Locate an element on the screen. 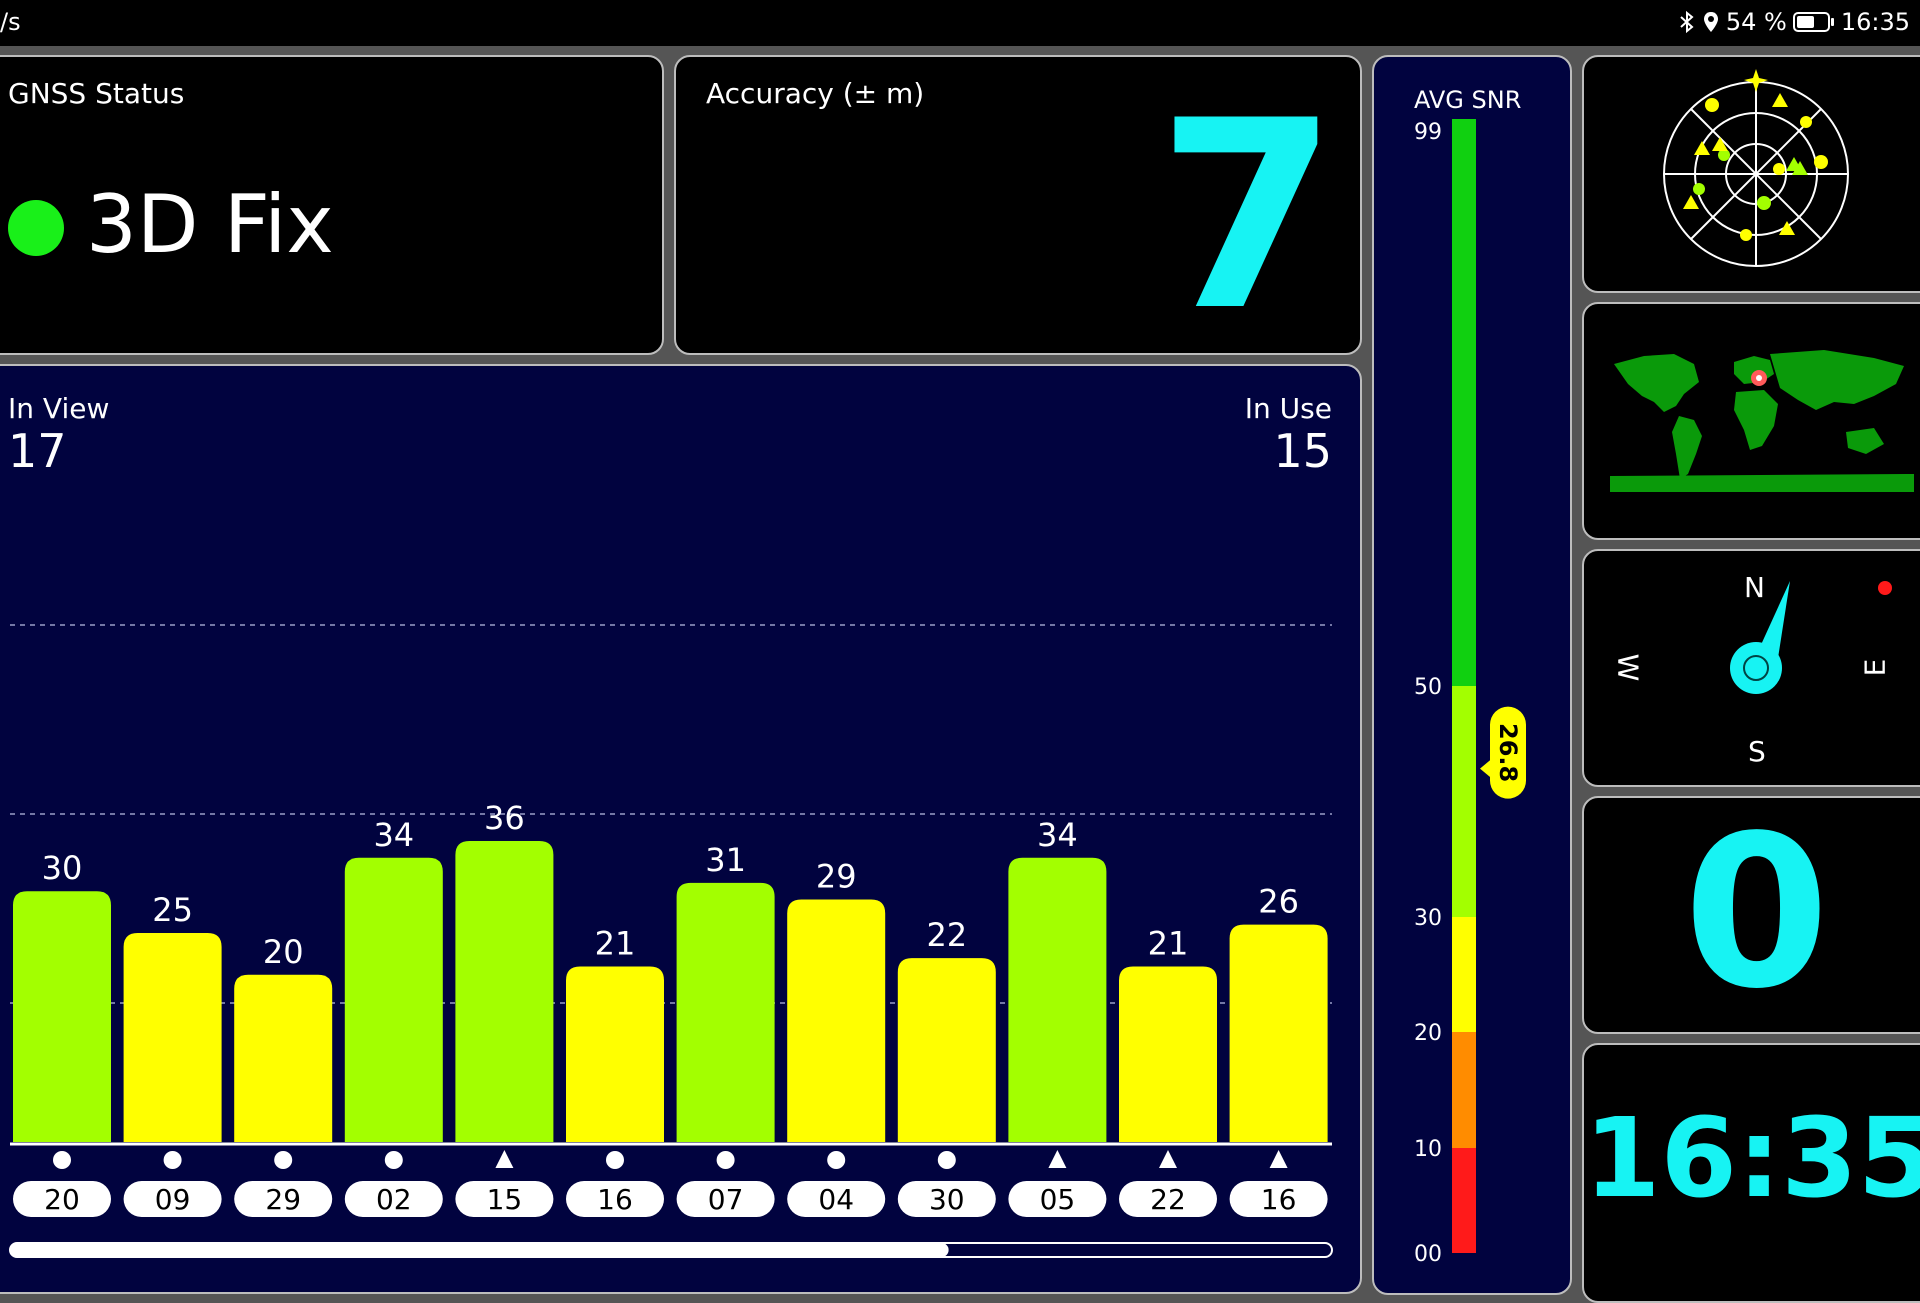 The height and width of the screenshot is (1303, 1920). compass-panel: N S W E is located at coordinates (1751, 668).